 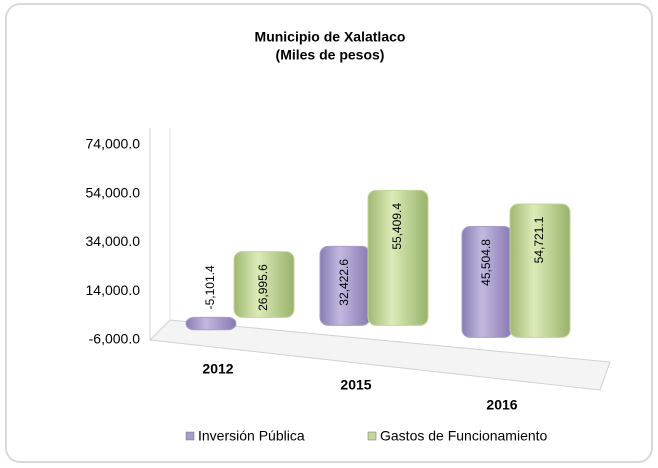 I want to click on x-tick-label: 2015, so click(x=355, y=385).